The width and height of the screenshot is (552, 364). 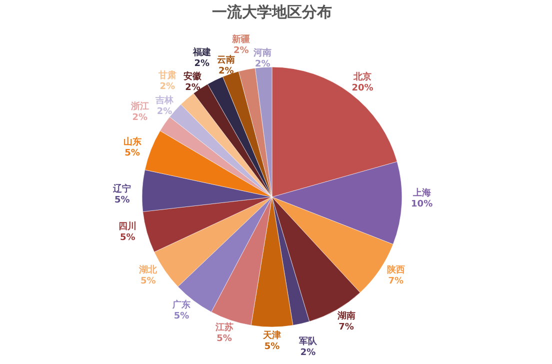 I want to click on data-label: 20%, so click(x=363, y=88).